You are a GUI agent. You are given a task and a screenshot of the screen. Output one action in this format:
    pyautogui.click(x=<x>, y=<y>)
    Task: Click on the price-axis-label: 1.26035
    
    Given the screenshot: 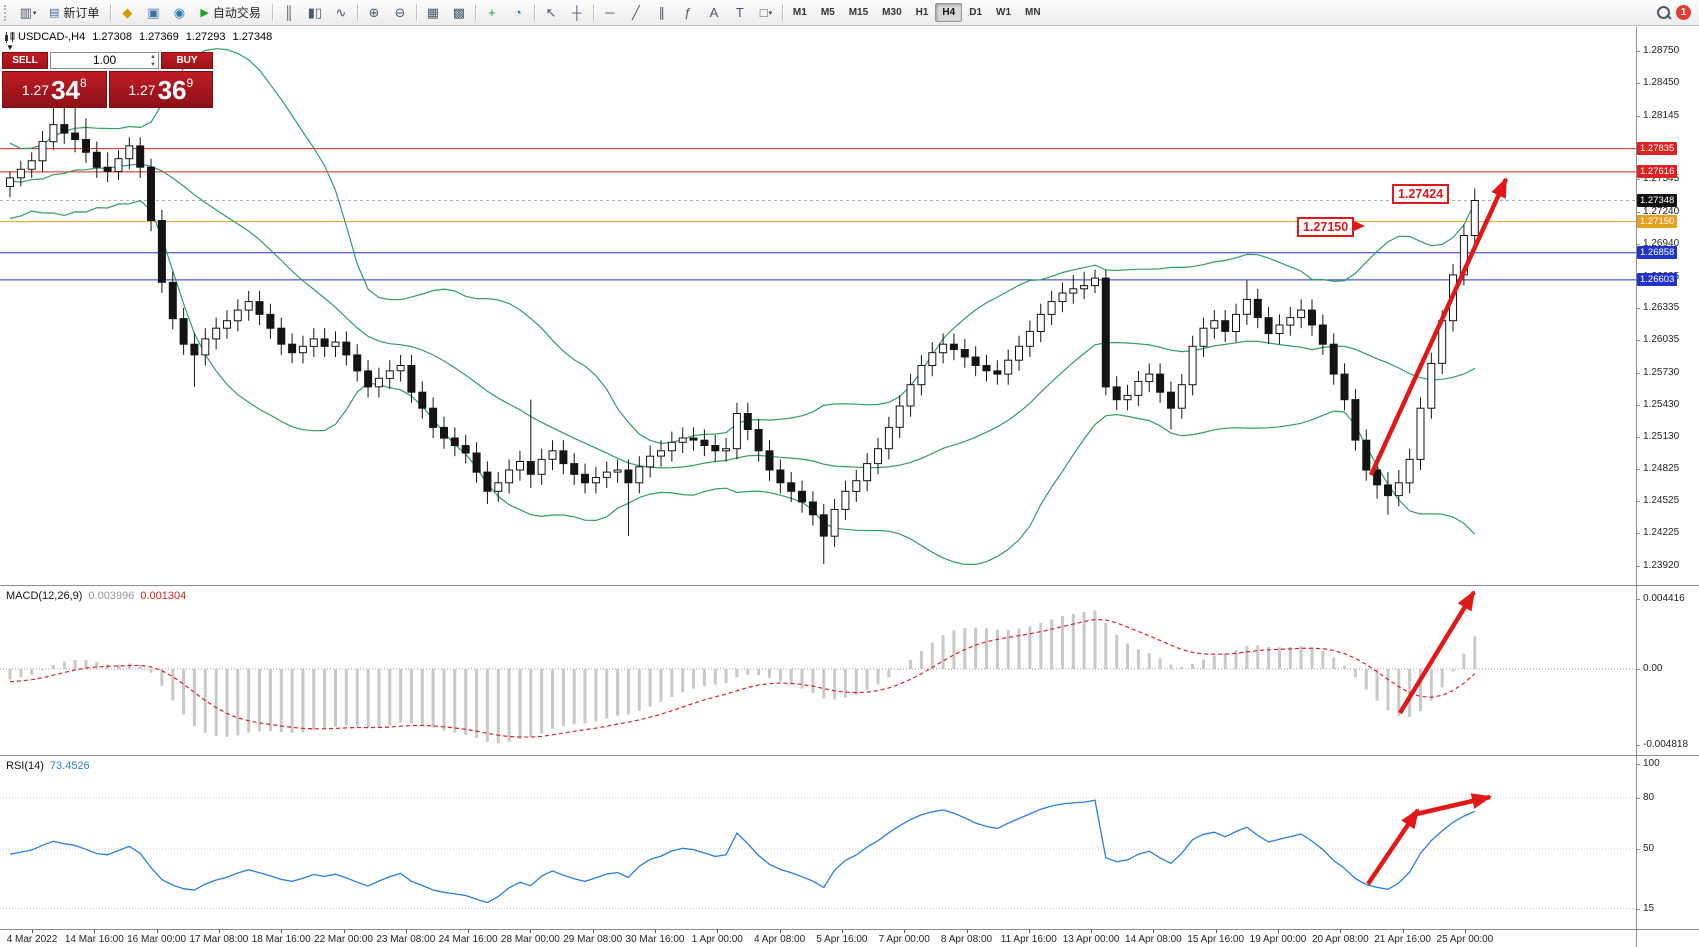 What is the action you would take?
    pyautogui.click(x=1657, y=340)
    